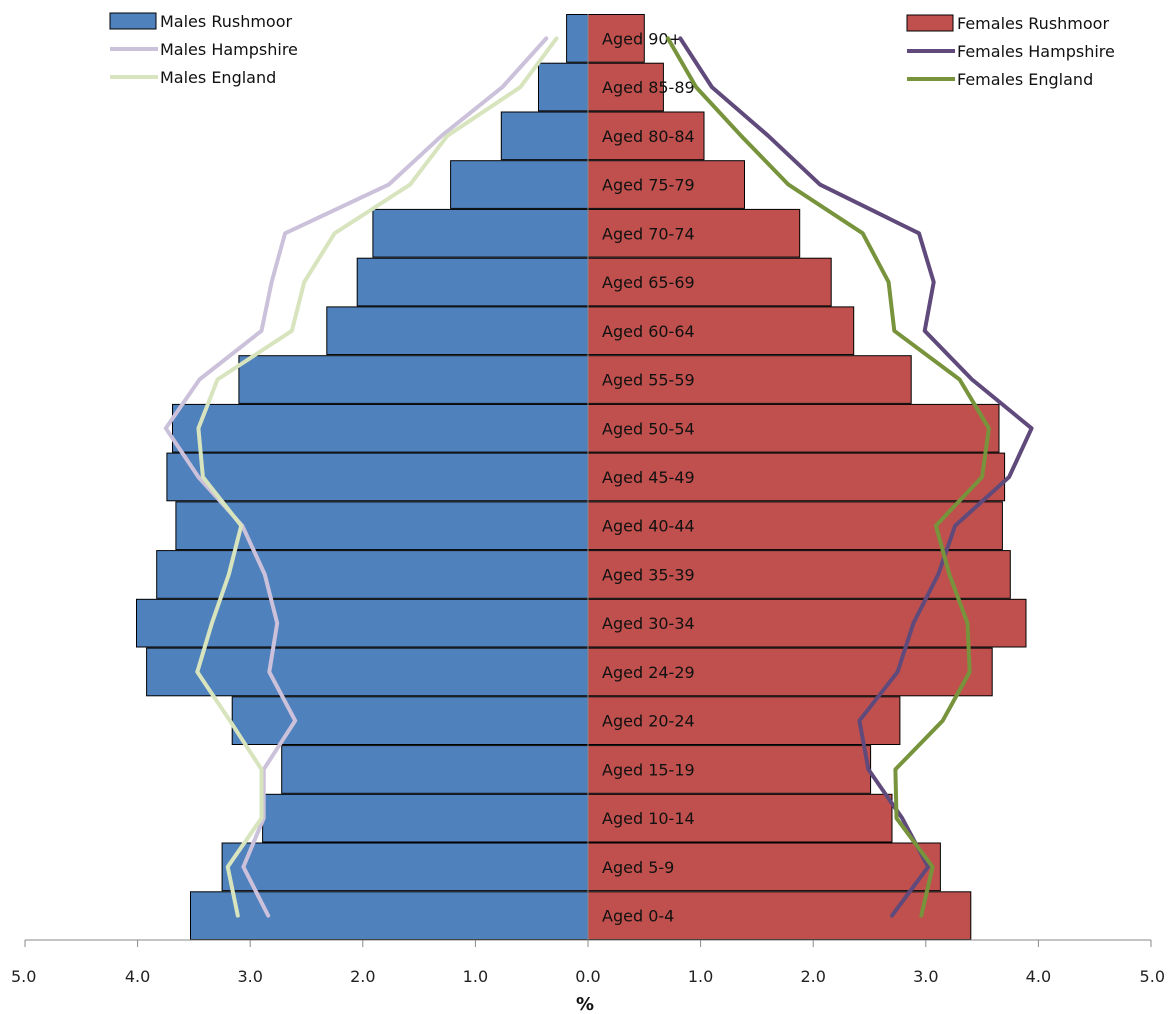  What do you see at coordinates (638, 916) in the screenshot?
I see `category-label: Aged 0-4` at bounding box center [638, 916].